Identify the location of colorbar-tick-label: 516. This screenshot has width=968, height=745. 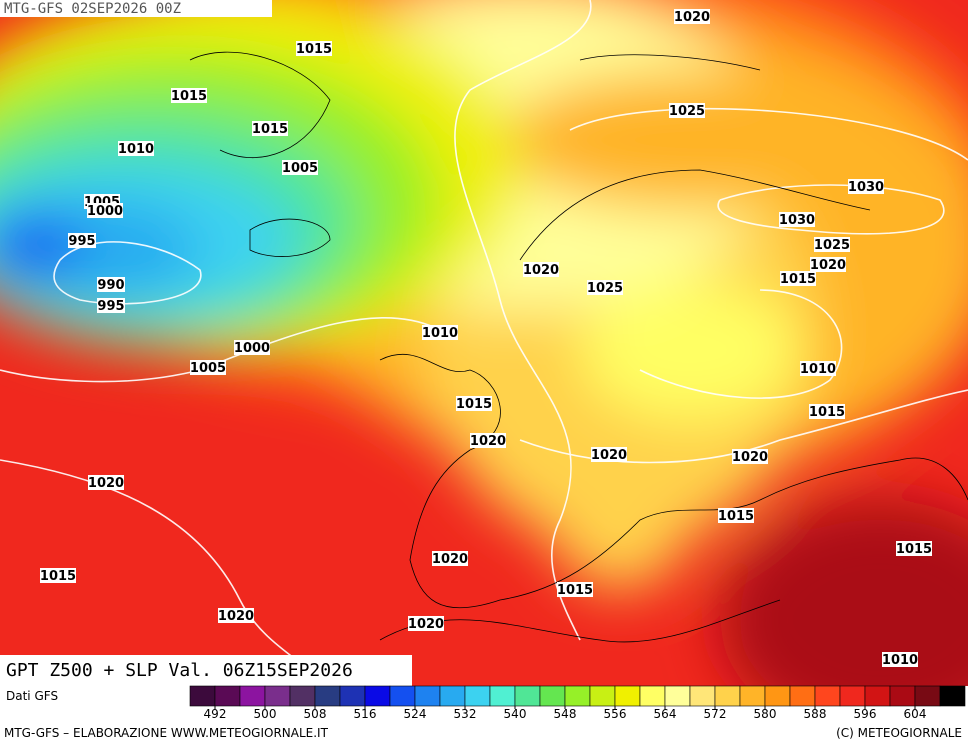
(365, 714).